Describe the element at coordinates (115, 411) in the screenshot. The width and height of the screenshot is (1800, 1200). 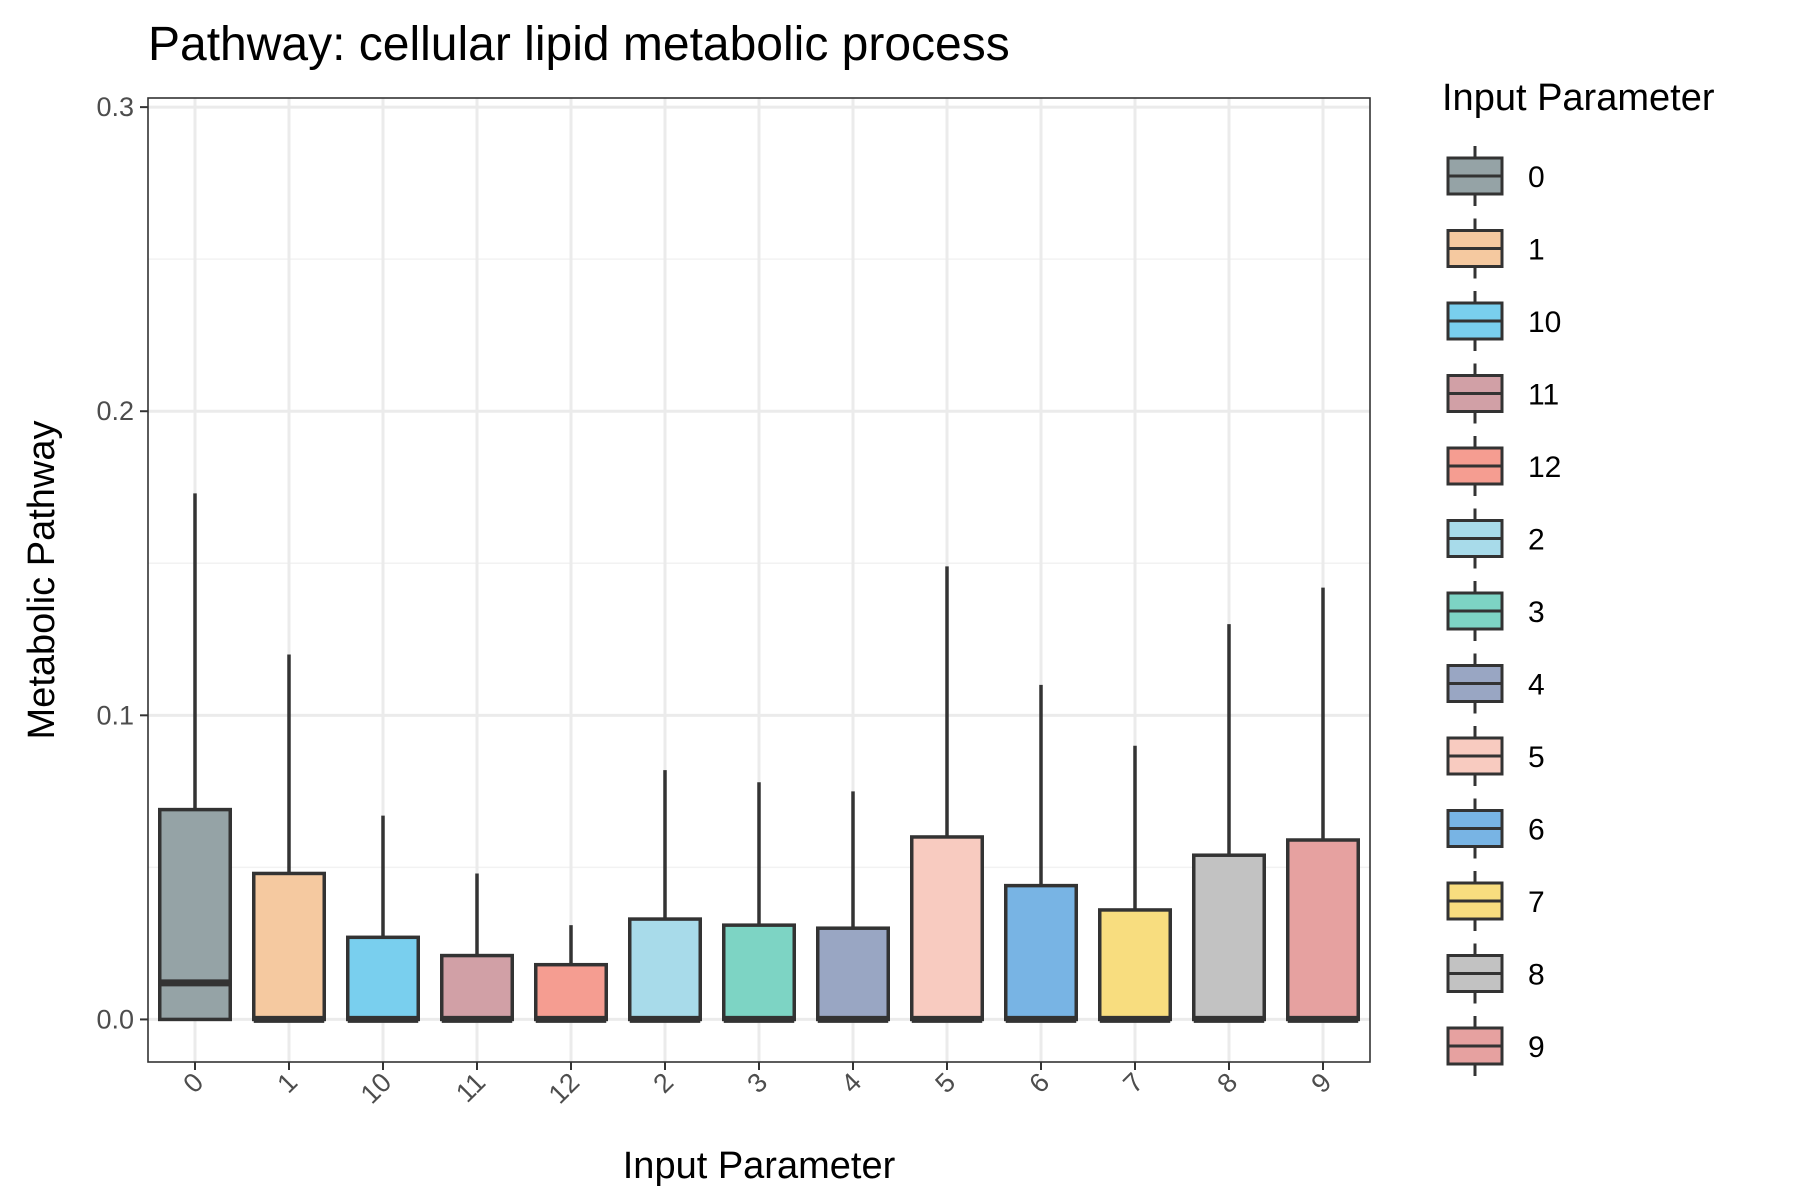
I see `y-tick-label: 0.2` at that location.